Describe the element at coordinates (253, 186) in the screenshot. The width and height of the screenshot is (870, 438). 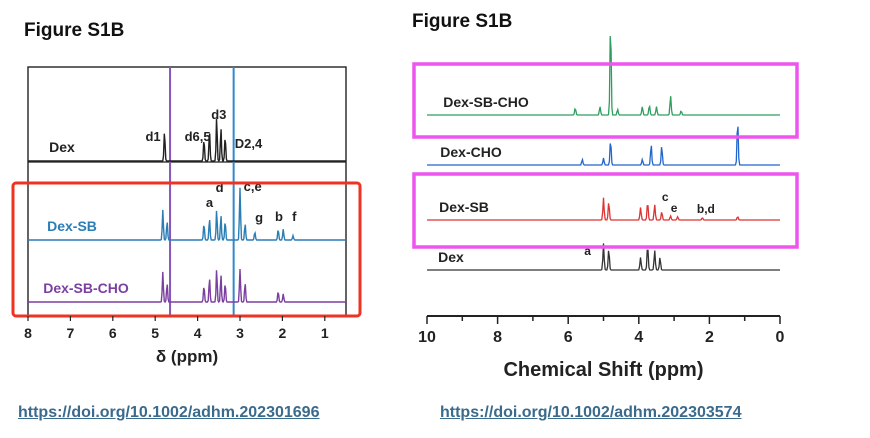
I see `peak-annotation: c,e` at that location.